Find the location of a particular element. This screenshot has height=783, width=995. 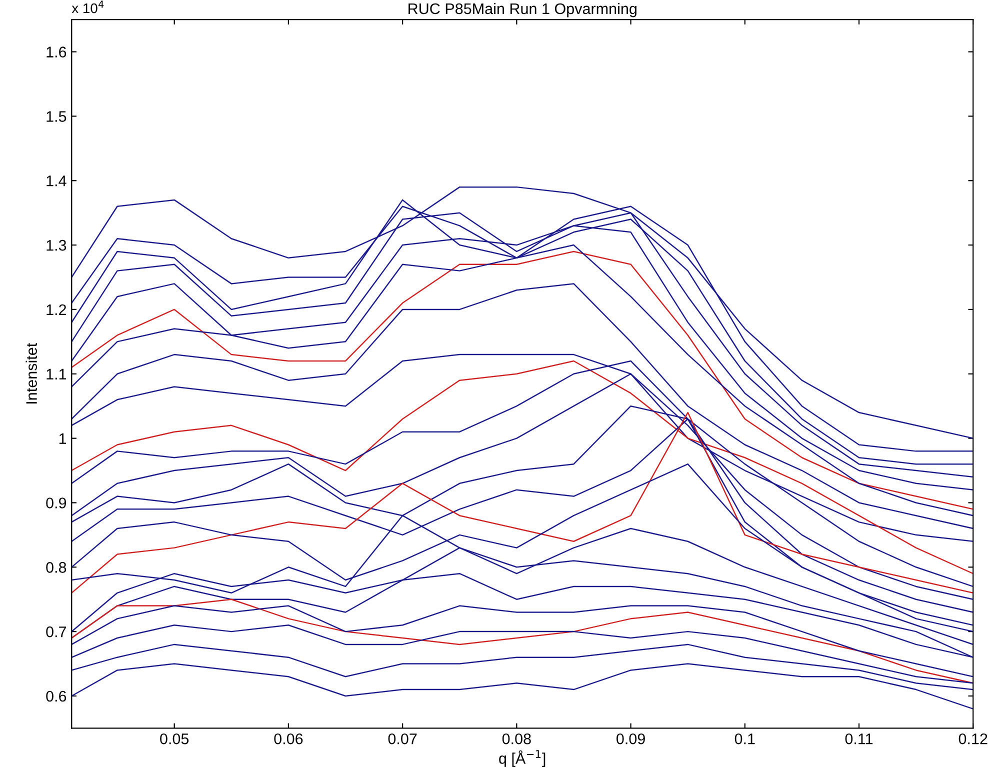

x-axis-title: q [Å$^{−1}$] is located at coordinates (522, 758).